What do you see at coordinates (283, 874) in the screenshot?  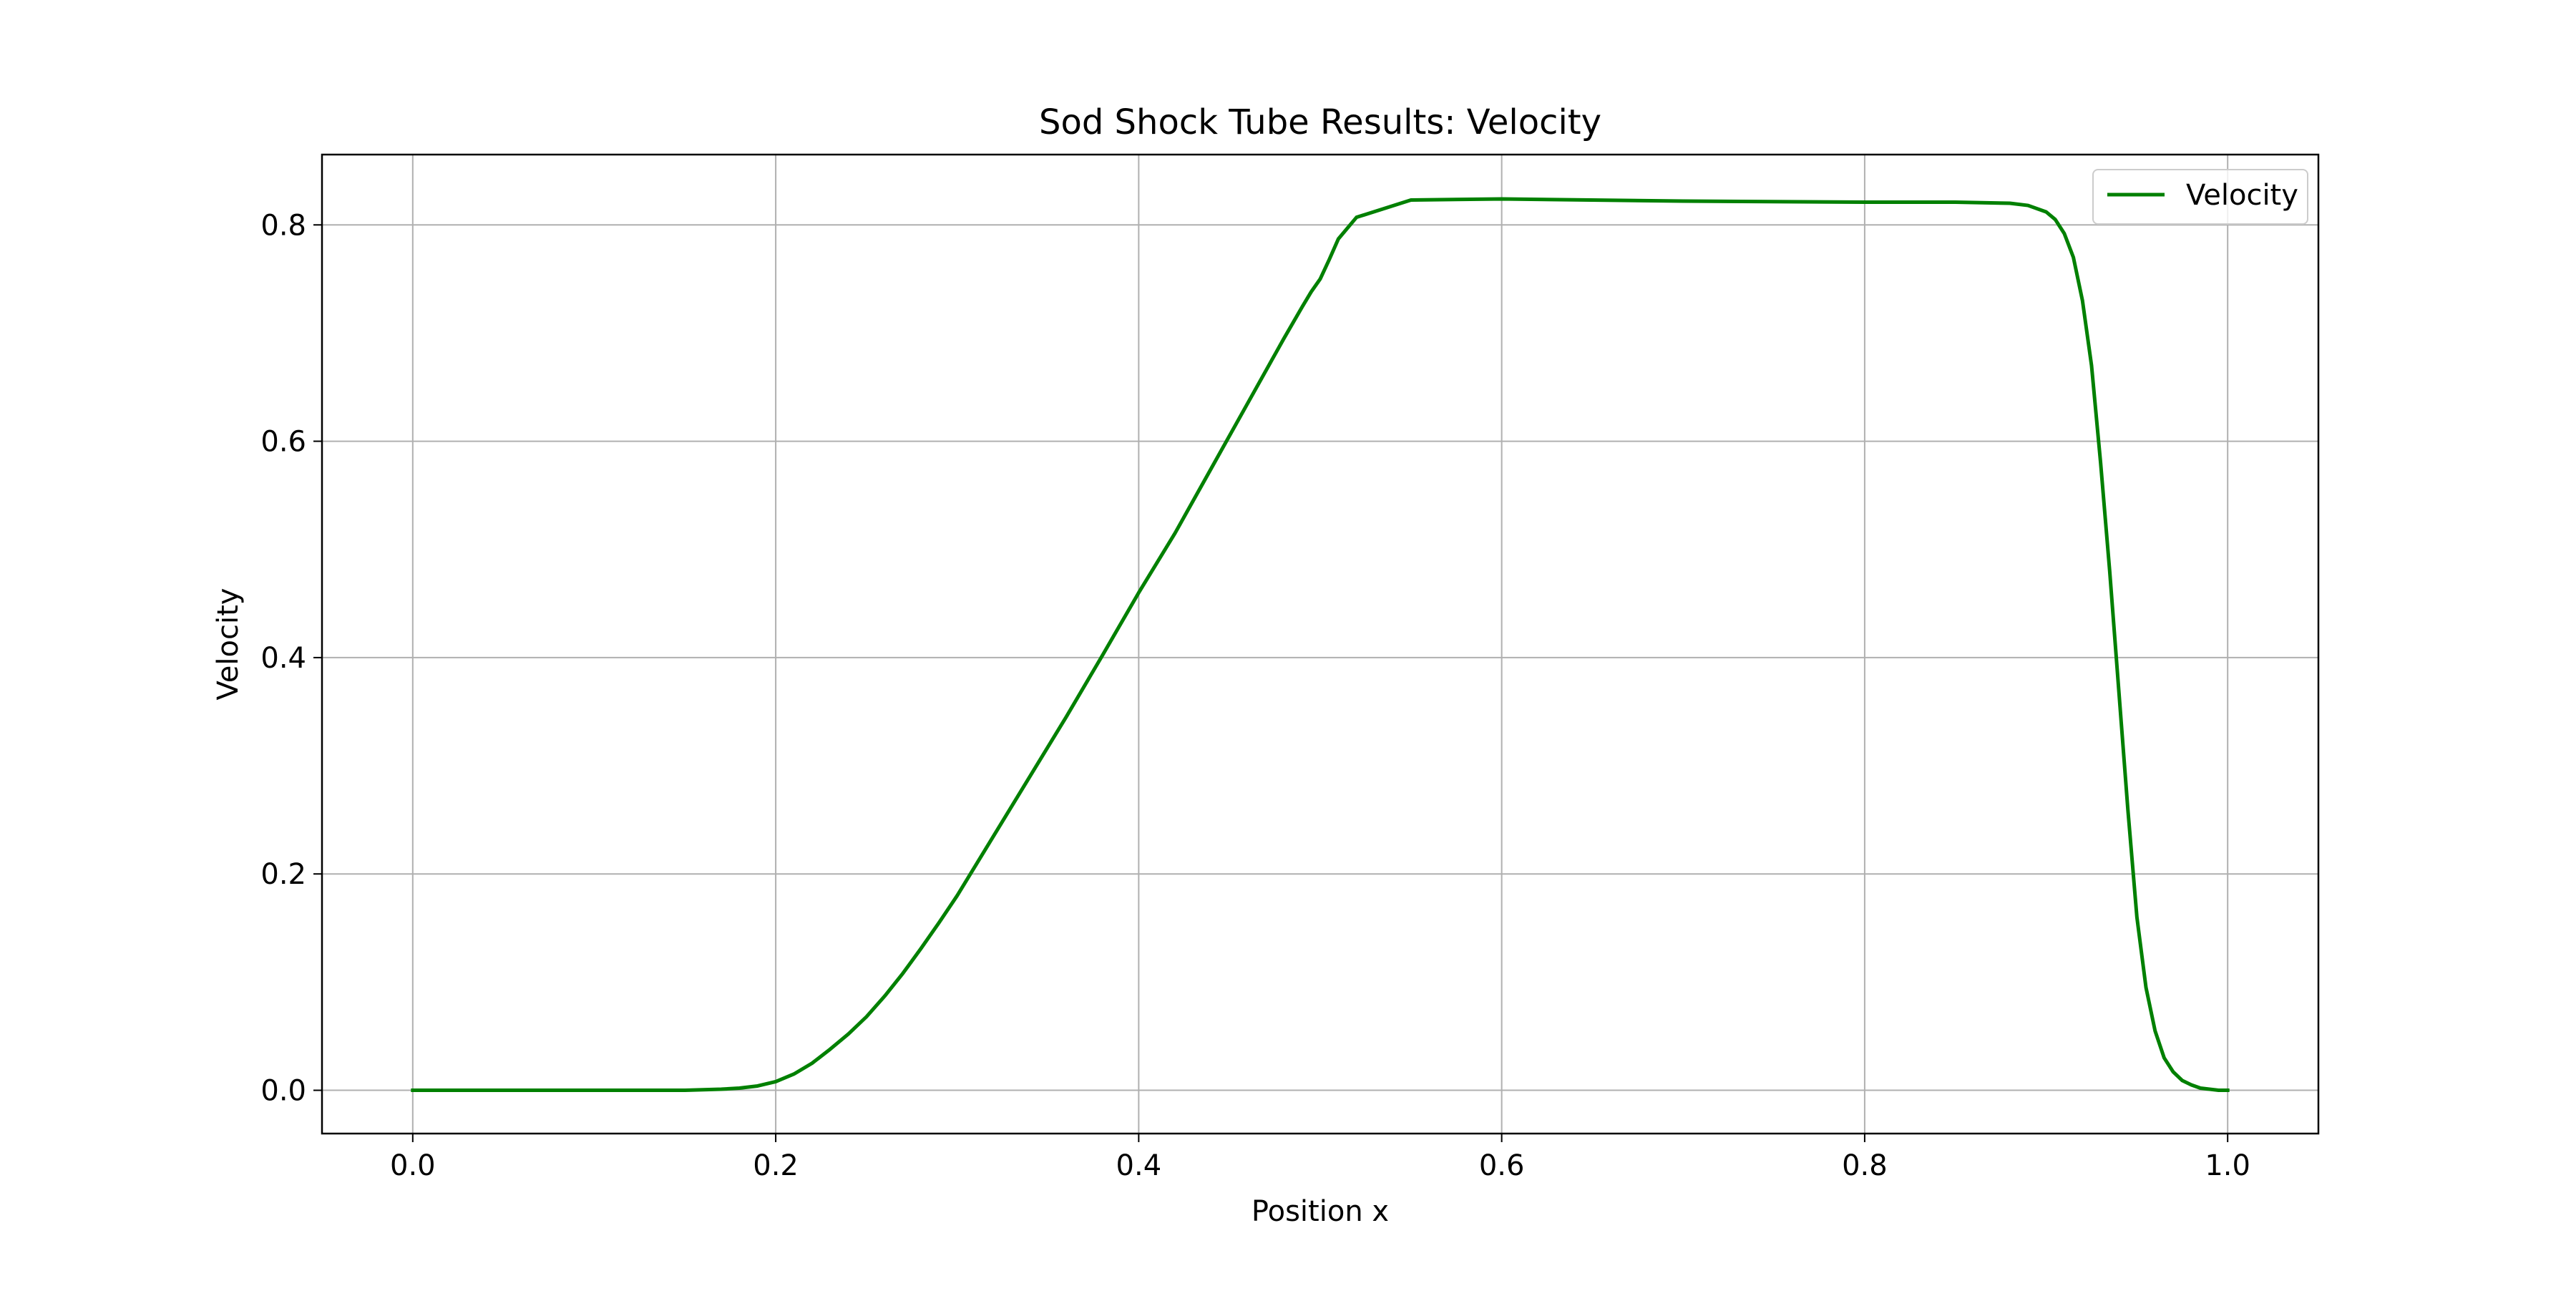 I see `y-tick-label: 0.2` at bounding box center [283, 874].